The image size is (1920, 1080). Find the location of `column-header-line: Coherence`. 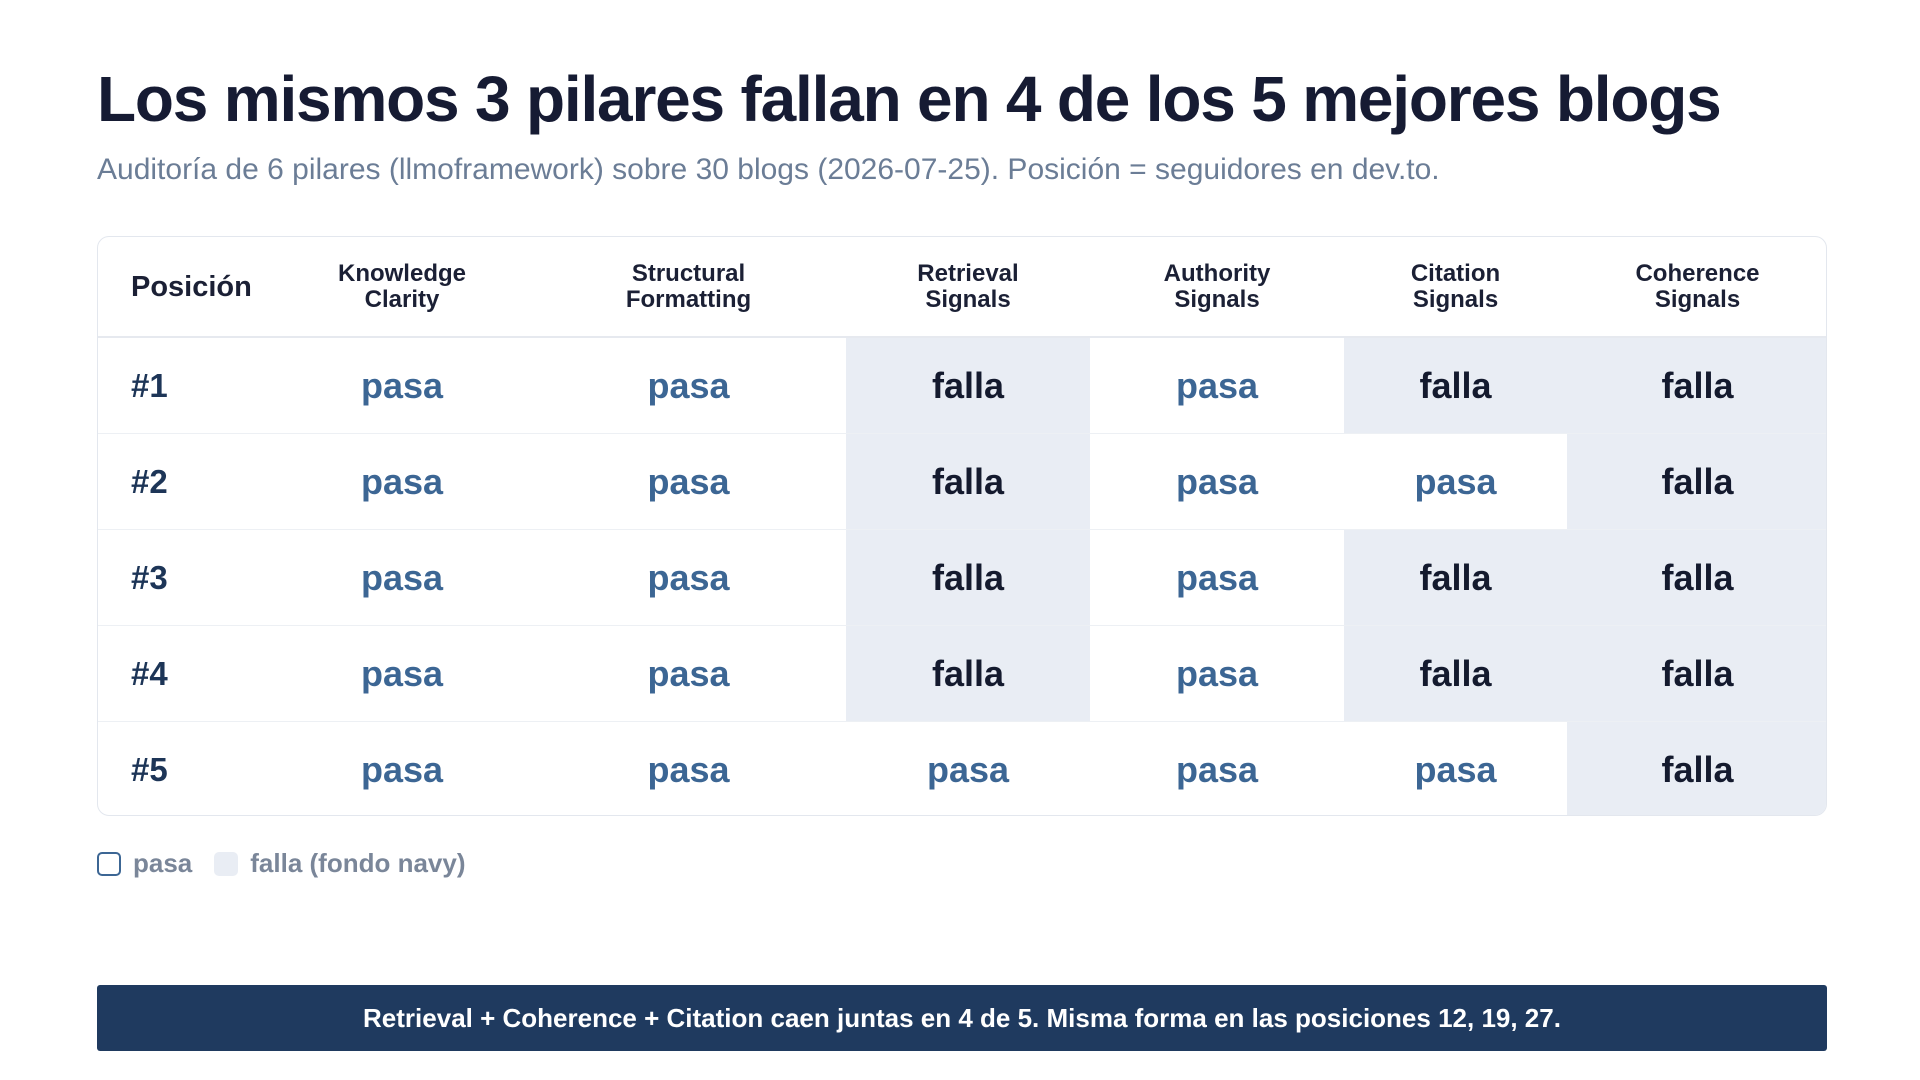

column-header-line: Coherence is located at coordinates (1697, 273).